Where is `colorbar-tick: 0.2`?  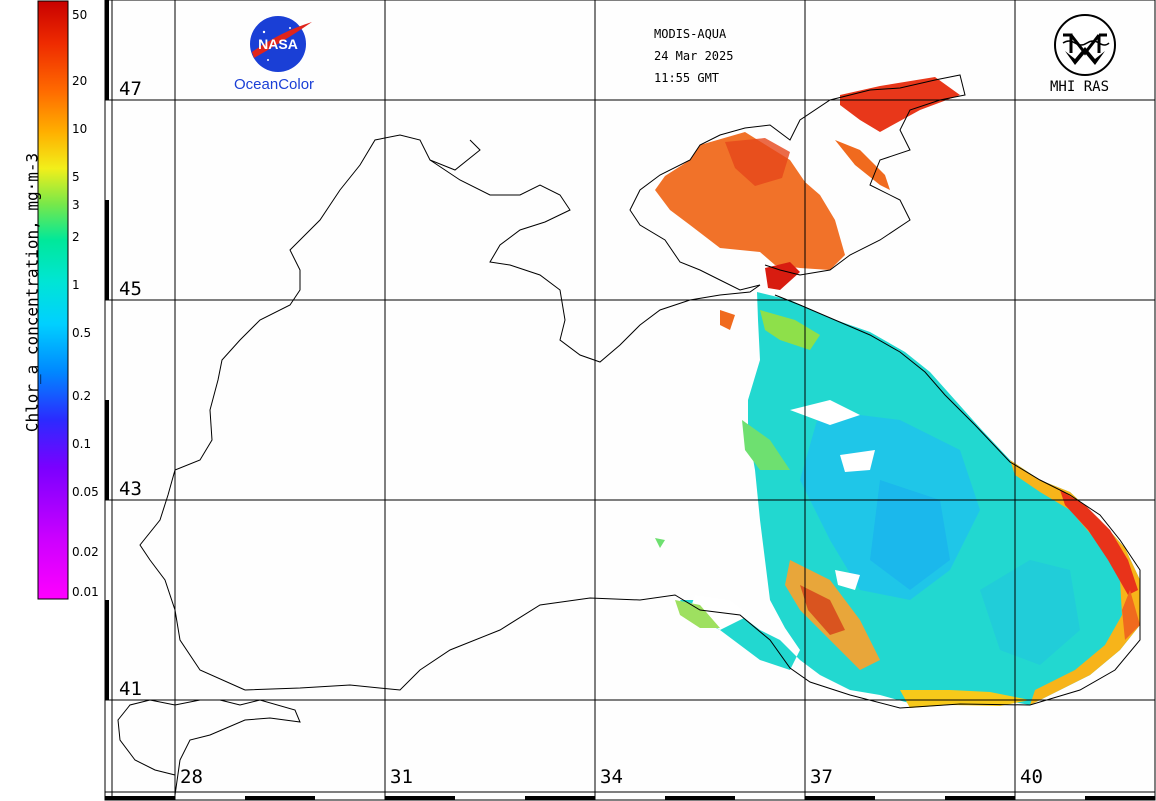
colorbar-tick: 0.2 is located at coordinates (82, 396).